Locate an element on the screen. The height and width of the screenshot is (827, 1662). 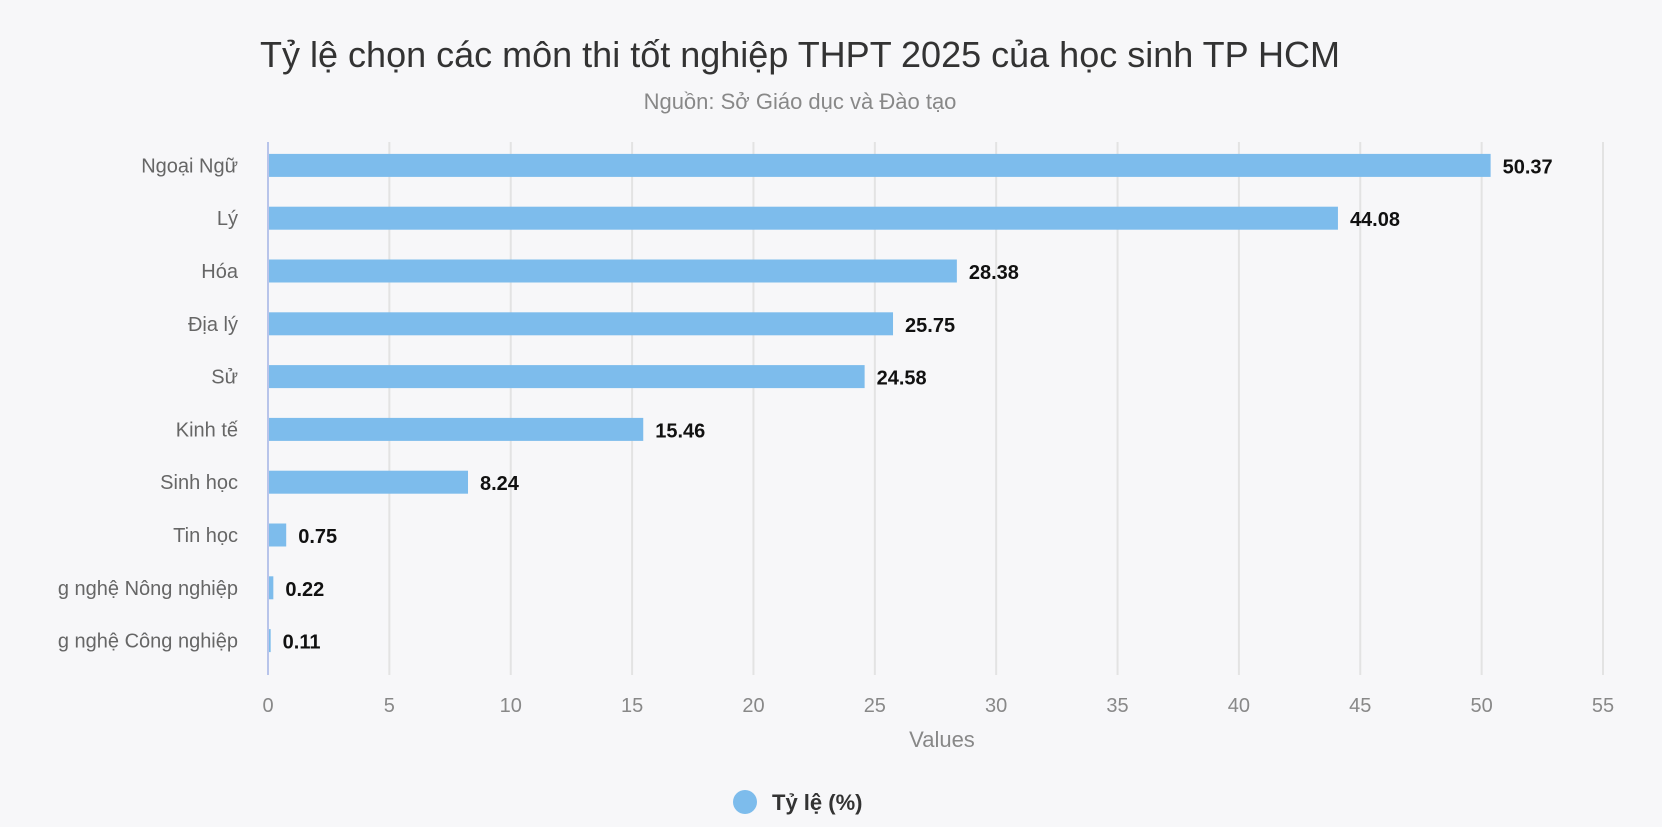
data-label: 8.24 is located at coordinates (500, 484).